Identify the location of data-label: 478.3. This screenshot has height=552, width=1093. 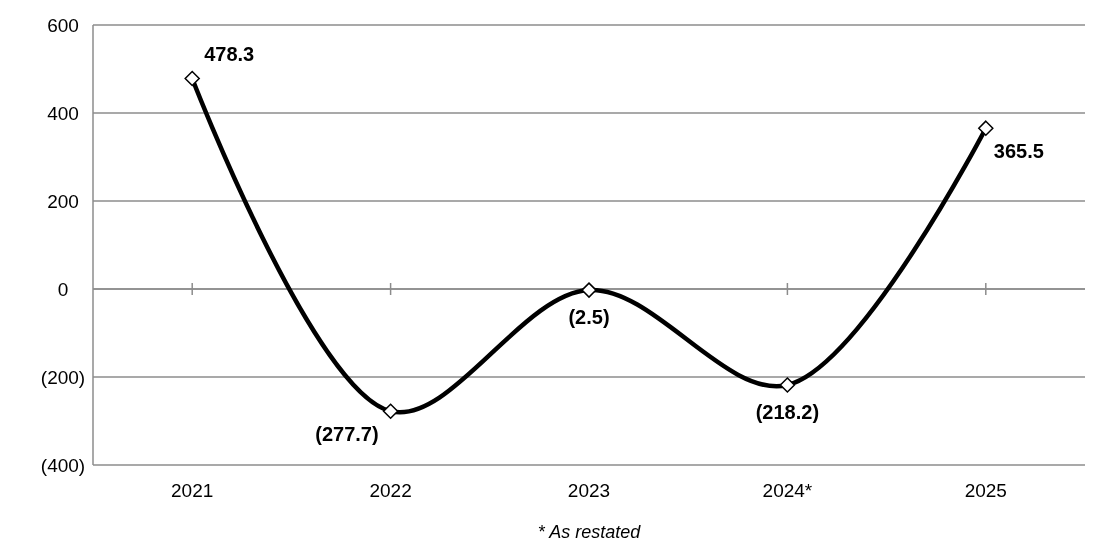
(229, 53).